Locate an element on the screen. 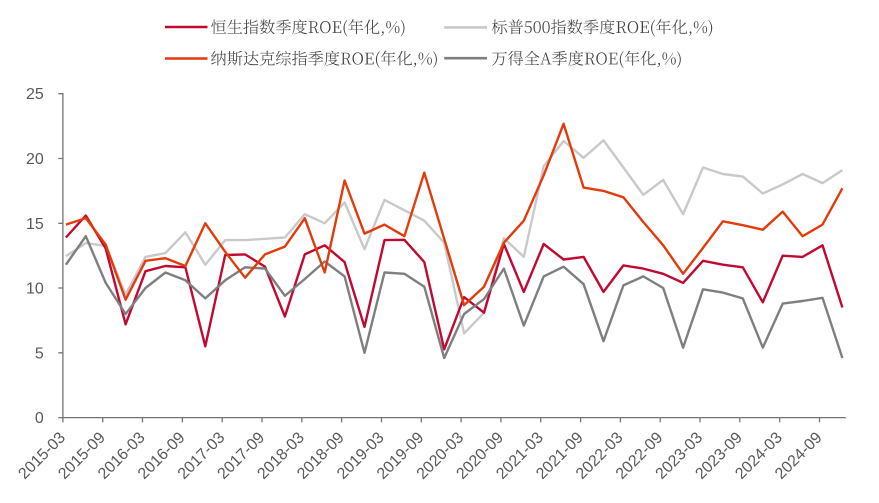 The image size is (879, 503). svg-text: 5 is located at coordinates (39, 353).